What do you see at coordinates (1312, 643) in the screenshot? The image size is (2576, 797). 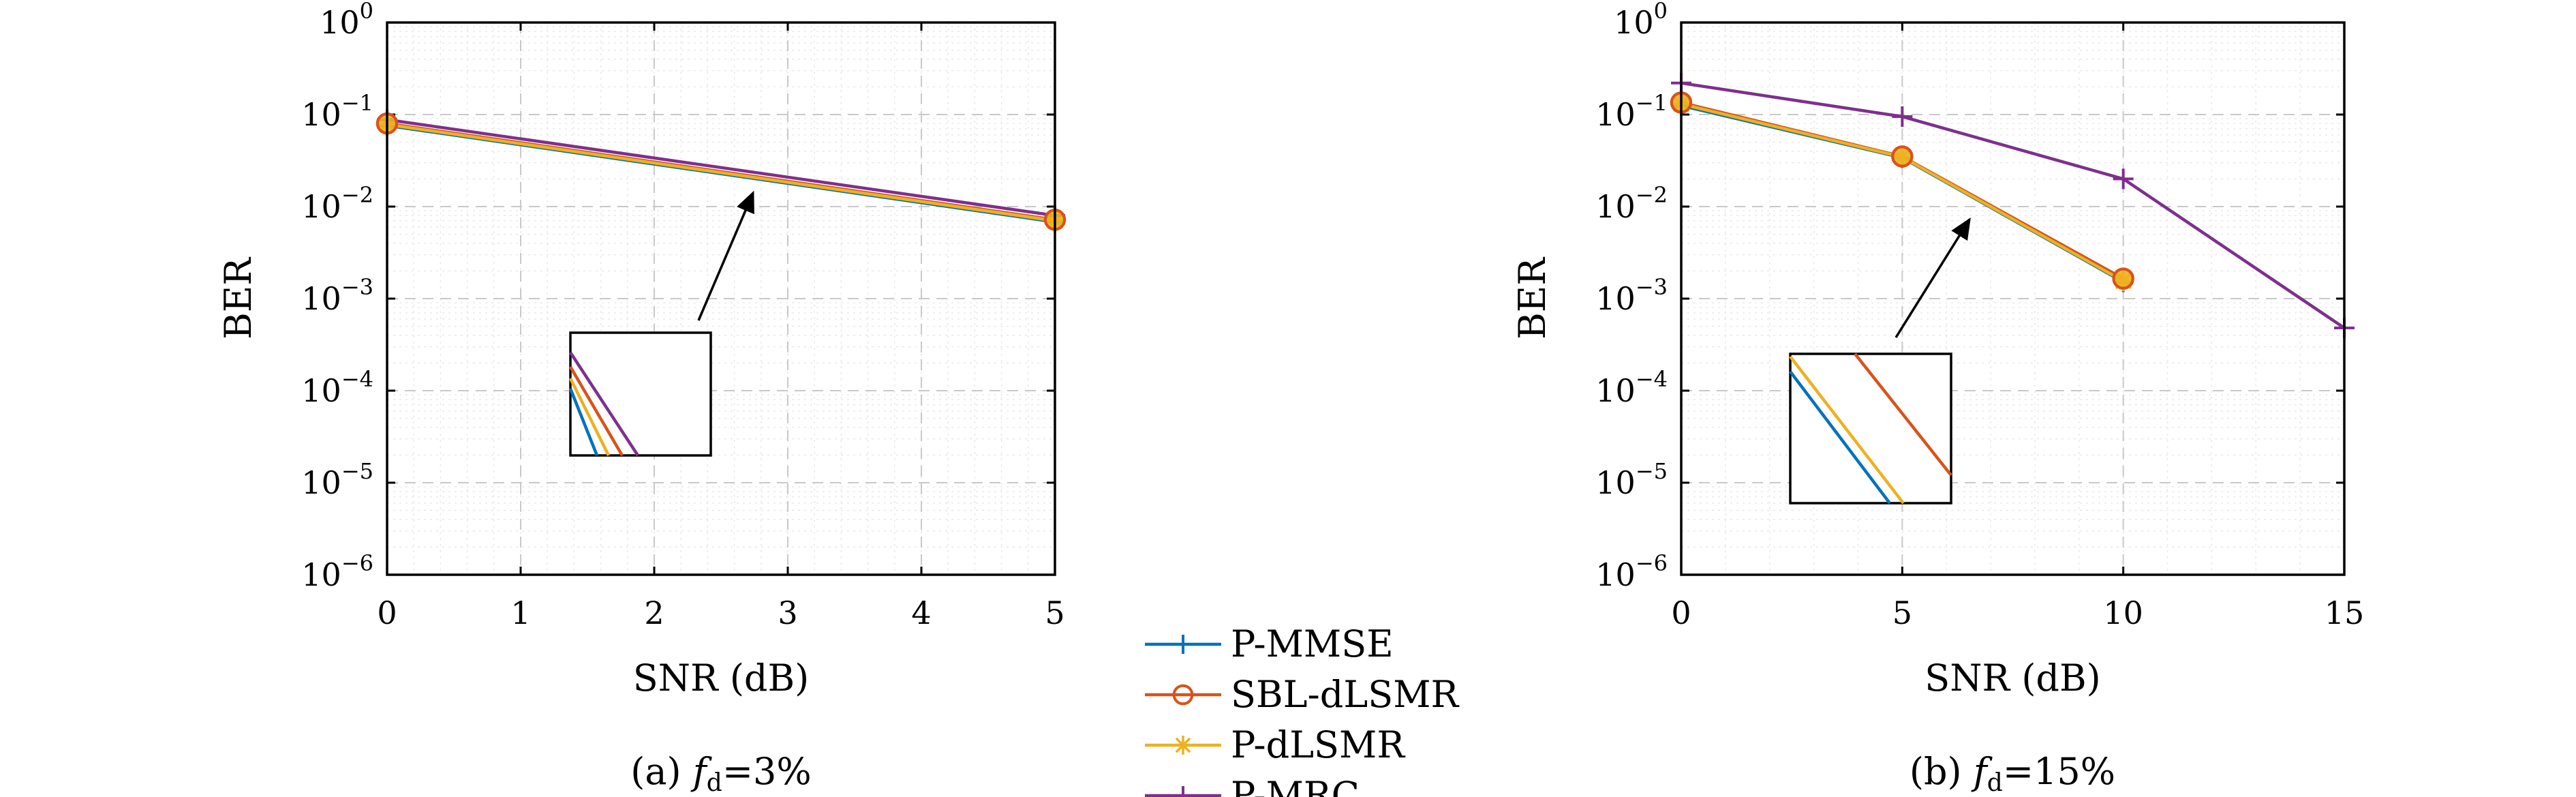 I see `legend-label: P-MMSE` at bounding box center [1312, 643].